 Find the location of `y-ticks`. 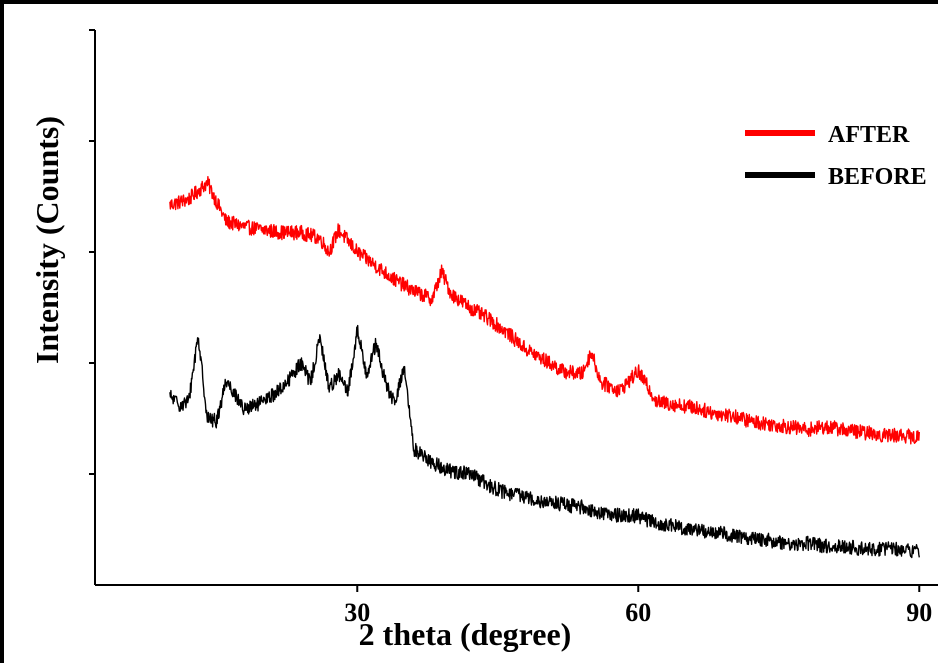

y-ticks is located at coordinates (92, 252).